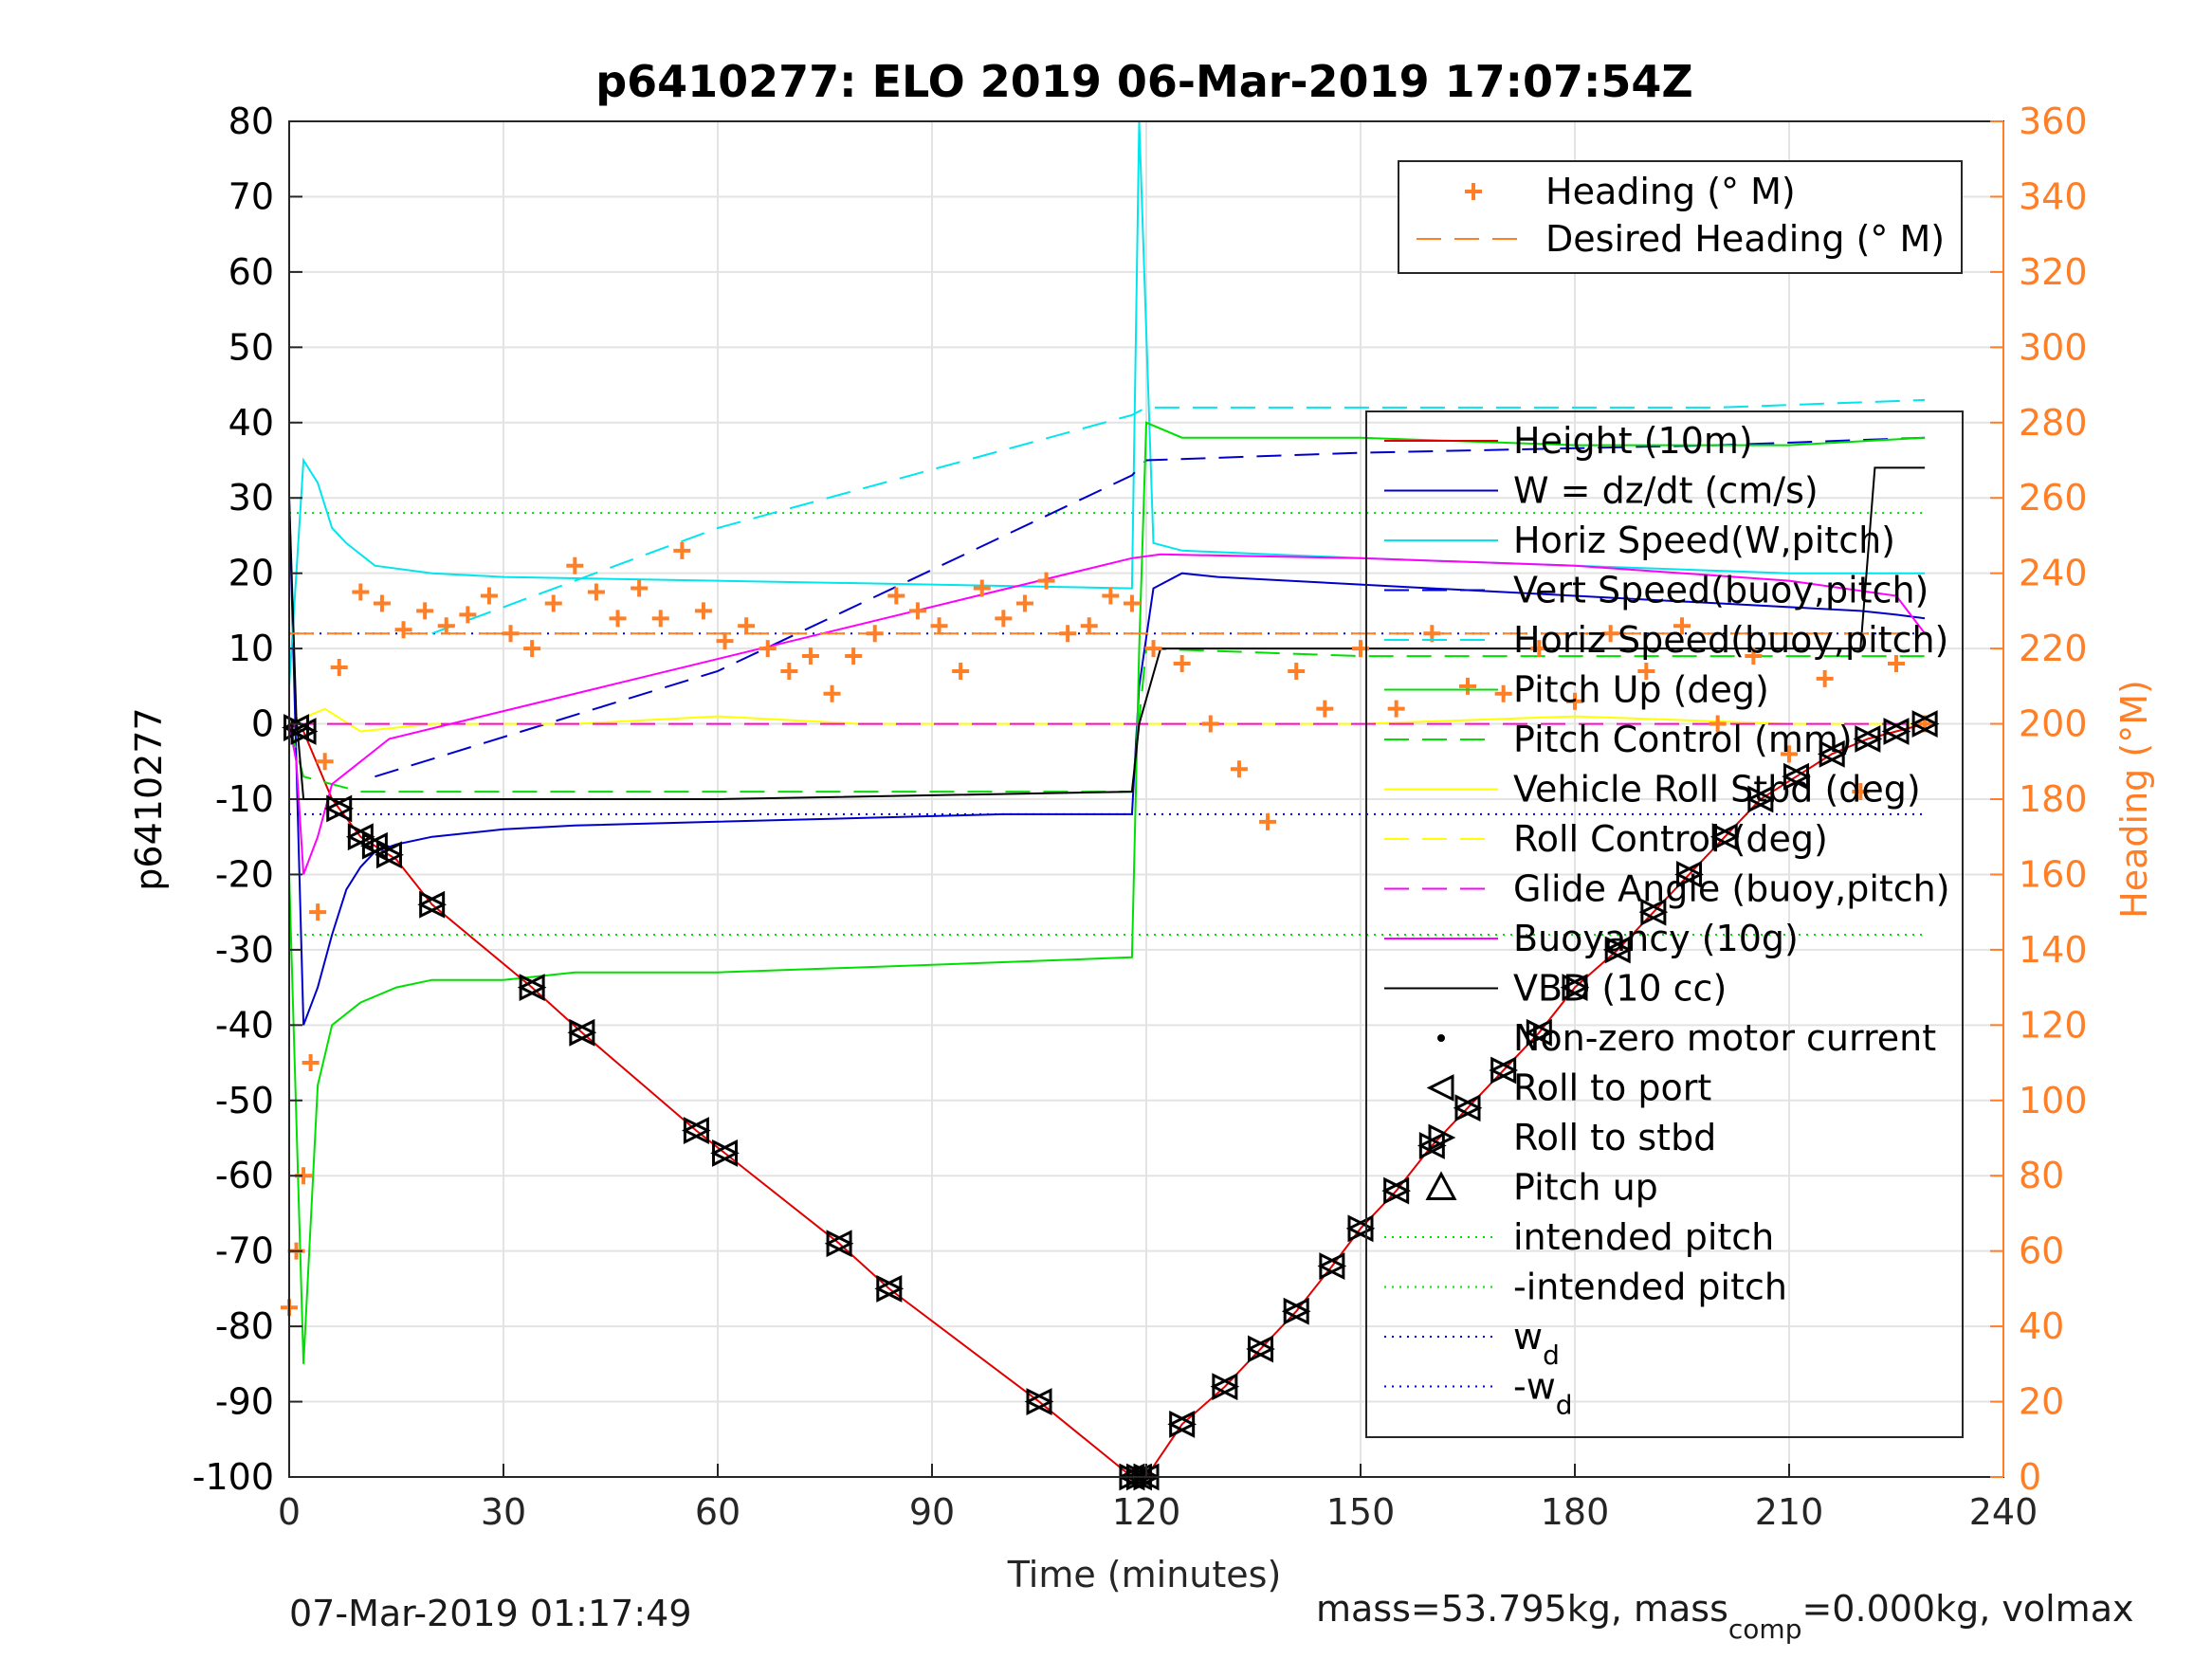 This screenshot has width=2212, height=1659. I want to click on legend-main-label: Horiz Speed(buoy,pitch), so click(1730, 640).